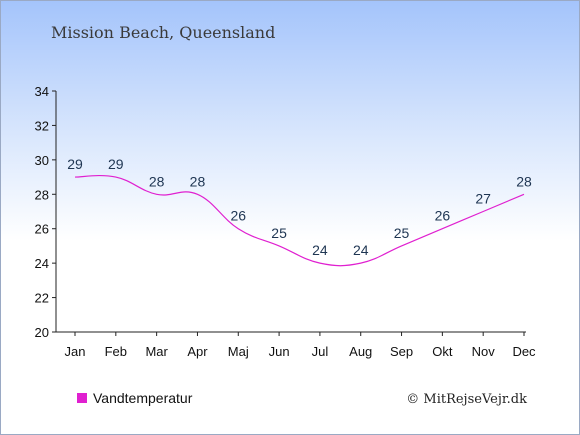 The width and height of the screenshot is (580, 435). What do you see at coordinates (42, 298) in the screenshot?
I see `y-tick-label: 22` at bounding box center [42, 298].